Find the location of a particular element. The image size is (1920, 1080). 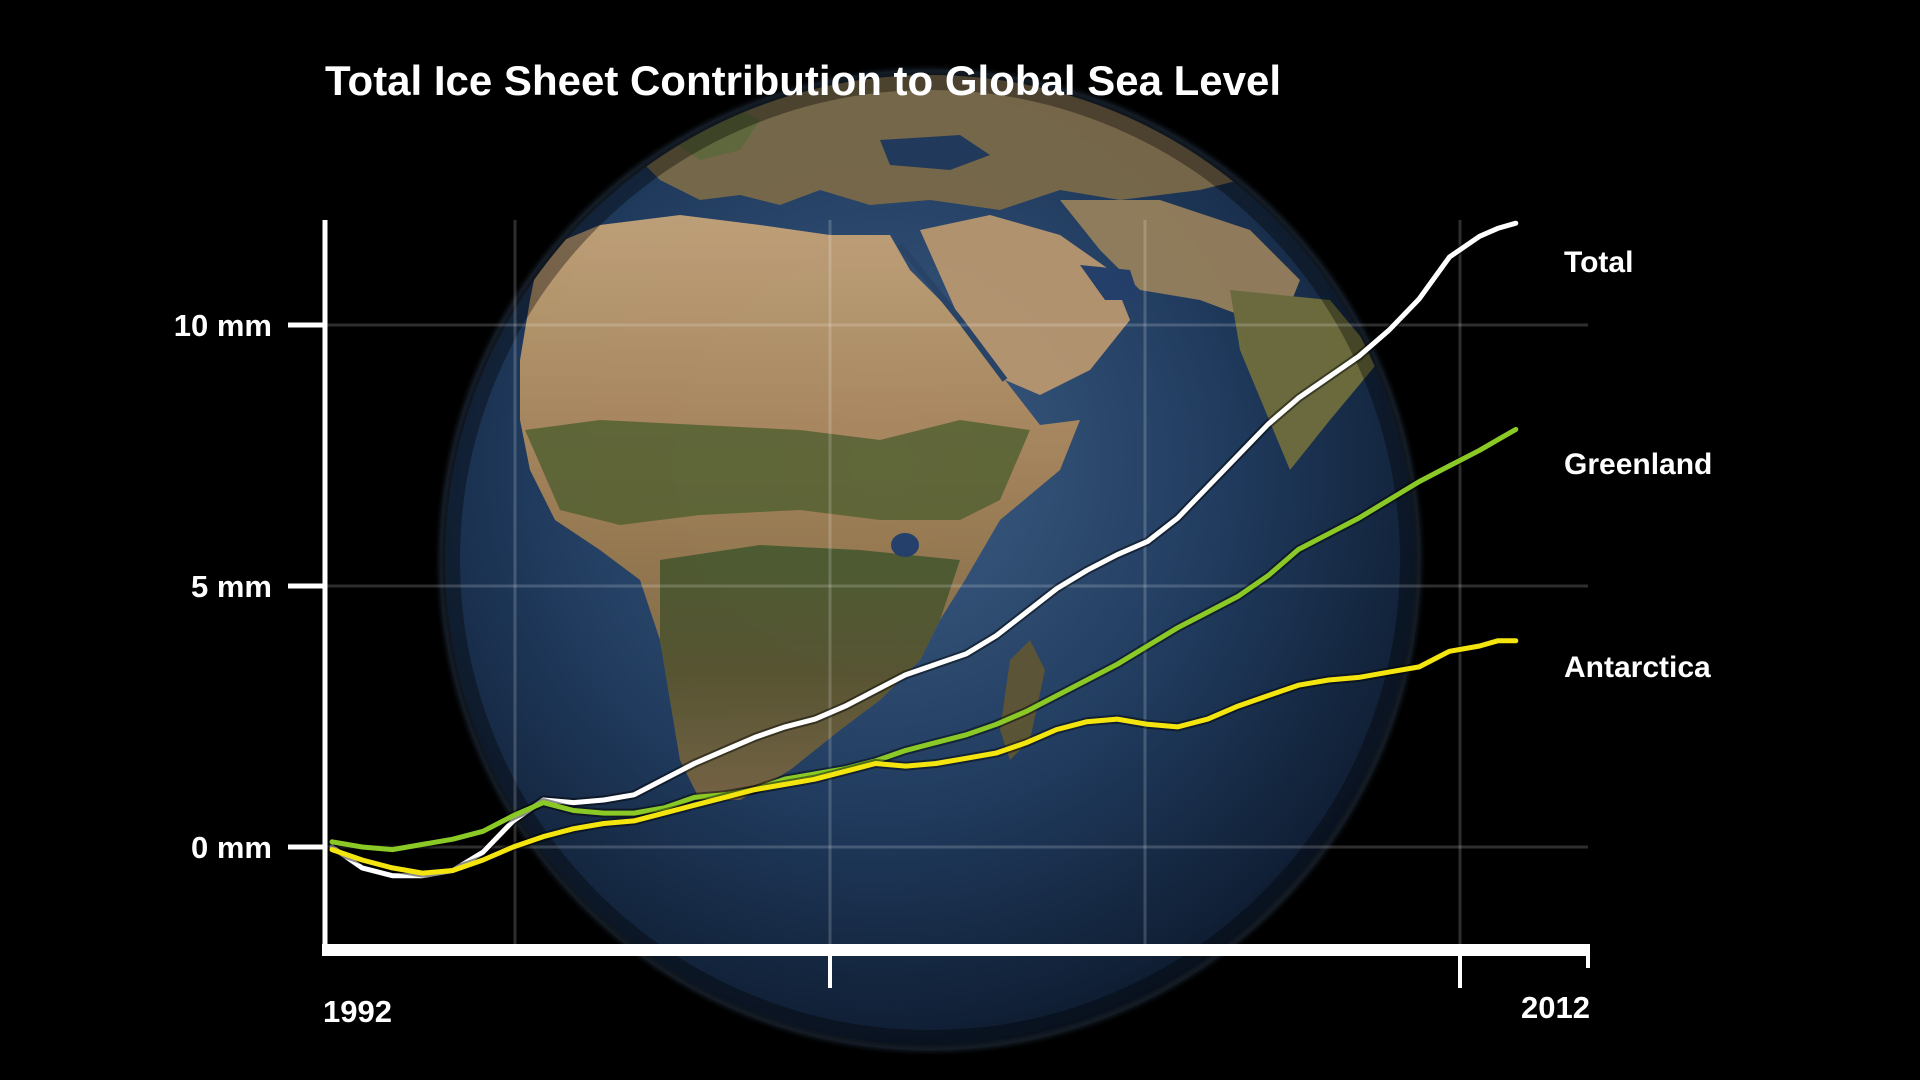

series-line-antarctica is located at coordinates (924, 757).